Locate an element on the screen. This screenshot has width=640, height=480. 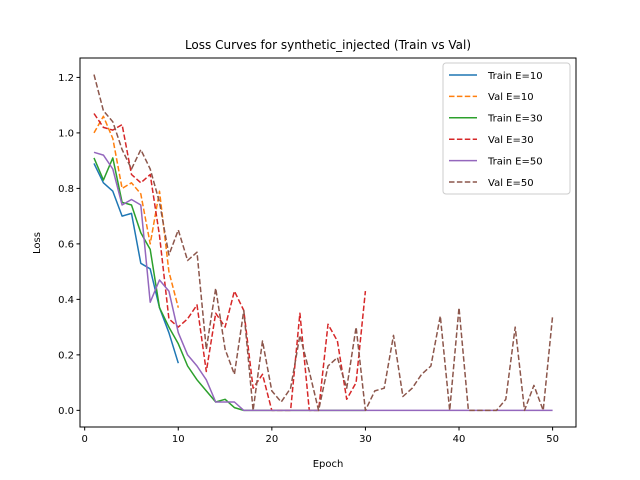
y-axis: 0.0 0.2 0.4 0.6 0.8 1.0 1.2 is located at coordinates (69, 245).